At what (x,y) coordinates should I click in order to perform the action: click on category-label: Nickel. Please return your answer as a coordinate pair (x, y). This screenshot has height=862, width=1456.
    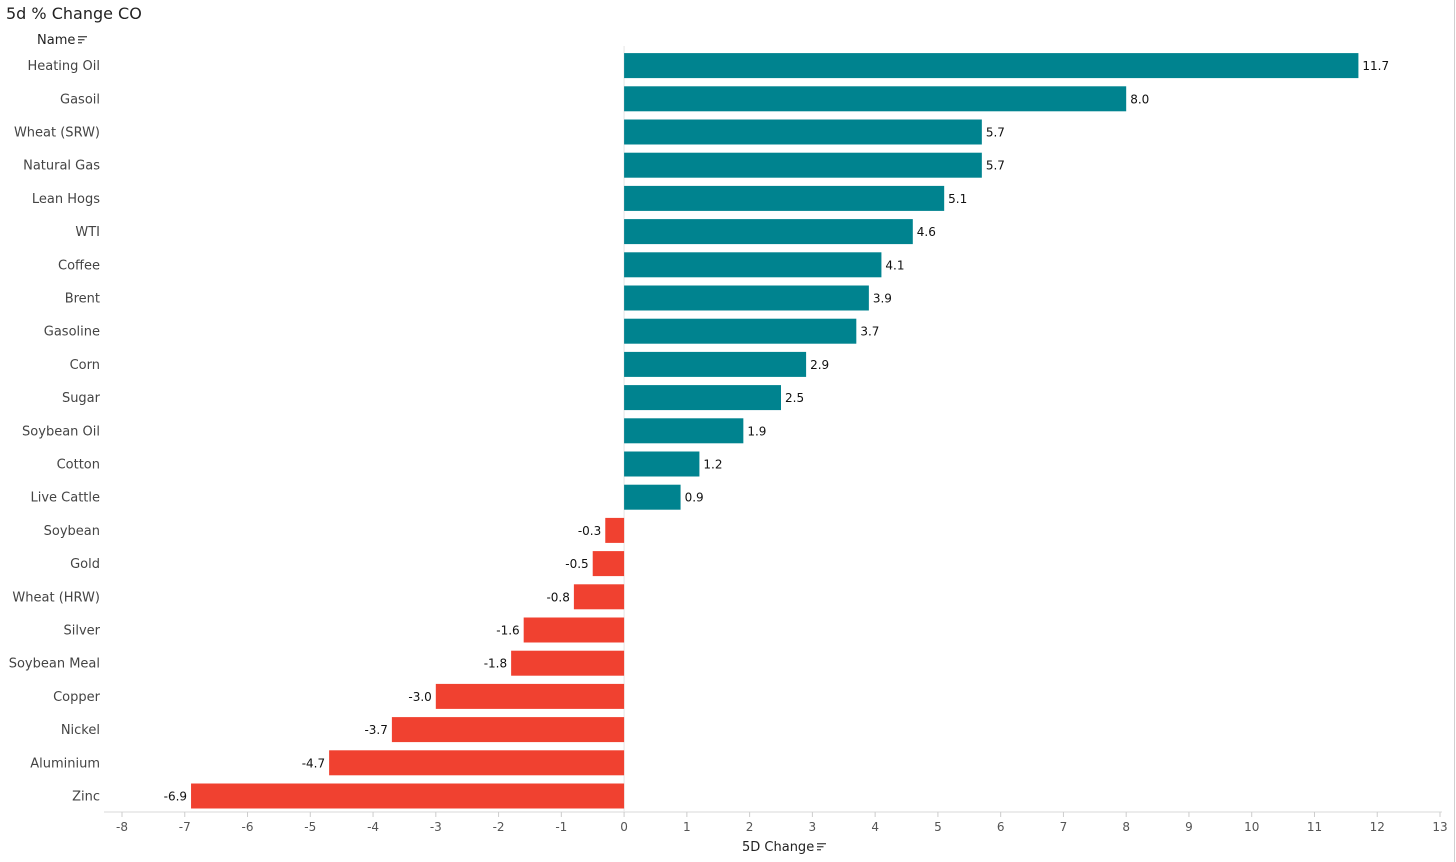
    Looking at the image, I should click on (80, 730).